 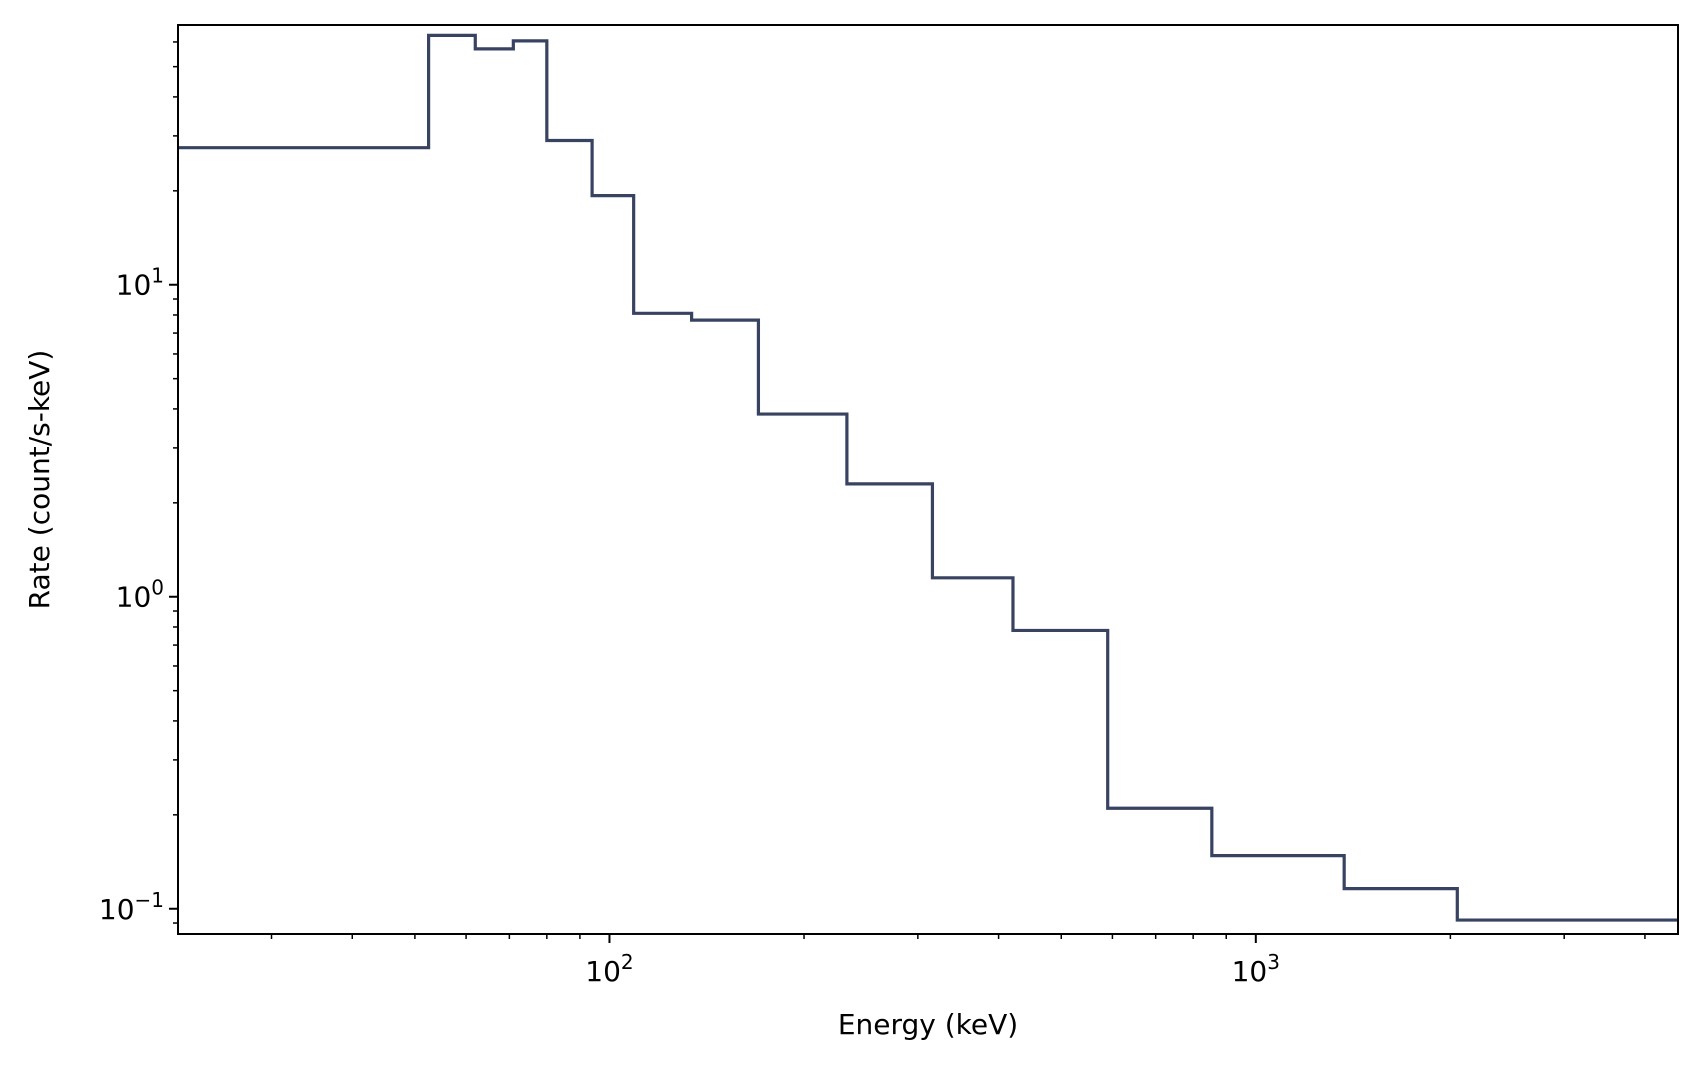 What do you see at coordinates (39, 480) in the screenshot?
I see `y-axis-label: Rate (count/s-keV)` at bounding box center [39, 480].